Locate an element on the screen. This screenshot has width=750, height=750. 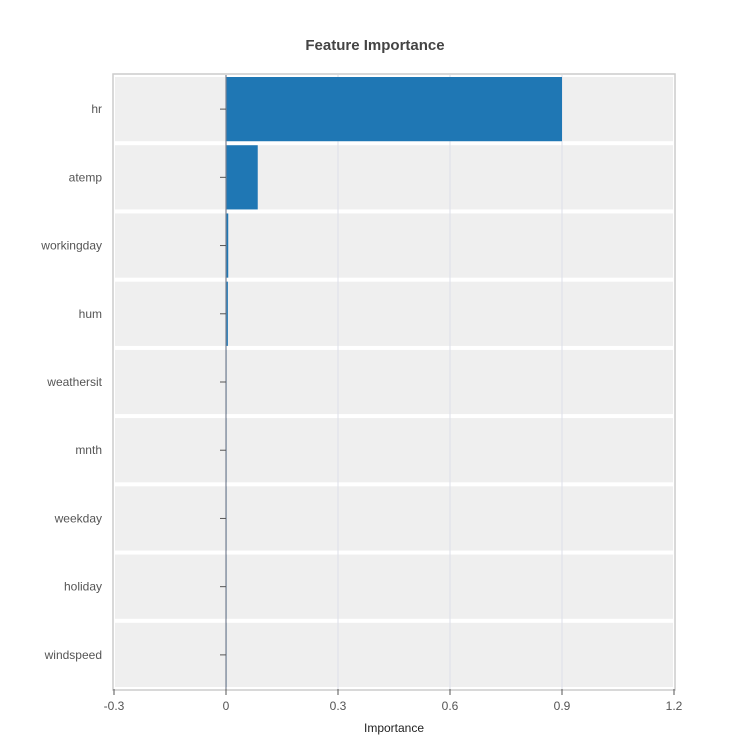
y-tick-label: windspeed is located at coordinates (73, 655).